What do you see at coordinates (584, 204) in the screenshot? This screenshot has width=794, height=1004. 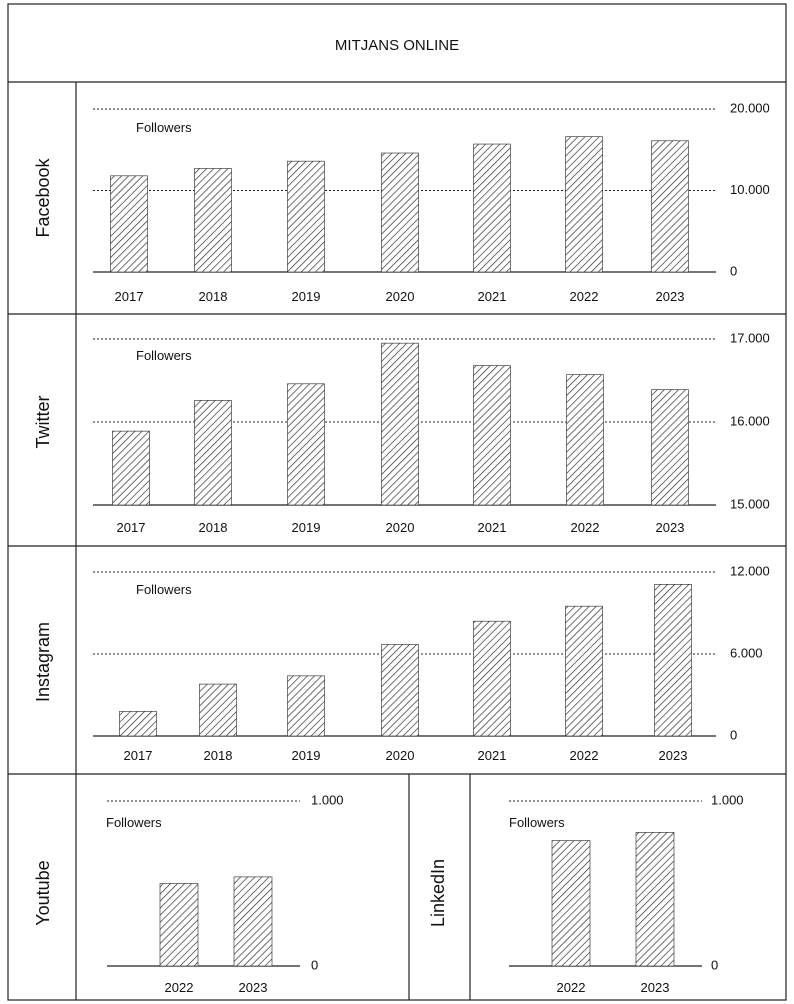 I see `facebook-bar-2022` at bounding box center [584, 204].